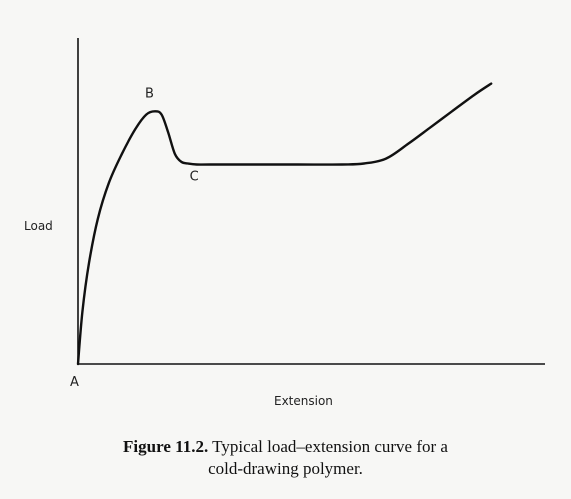 This screenshot has height=499, width=571. What do you see at coordinates (328, 446) in the screenshot?
I see `caption-line-1: Typical load–extension curve for a` at bounding box center [328, 446].